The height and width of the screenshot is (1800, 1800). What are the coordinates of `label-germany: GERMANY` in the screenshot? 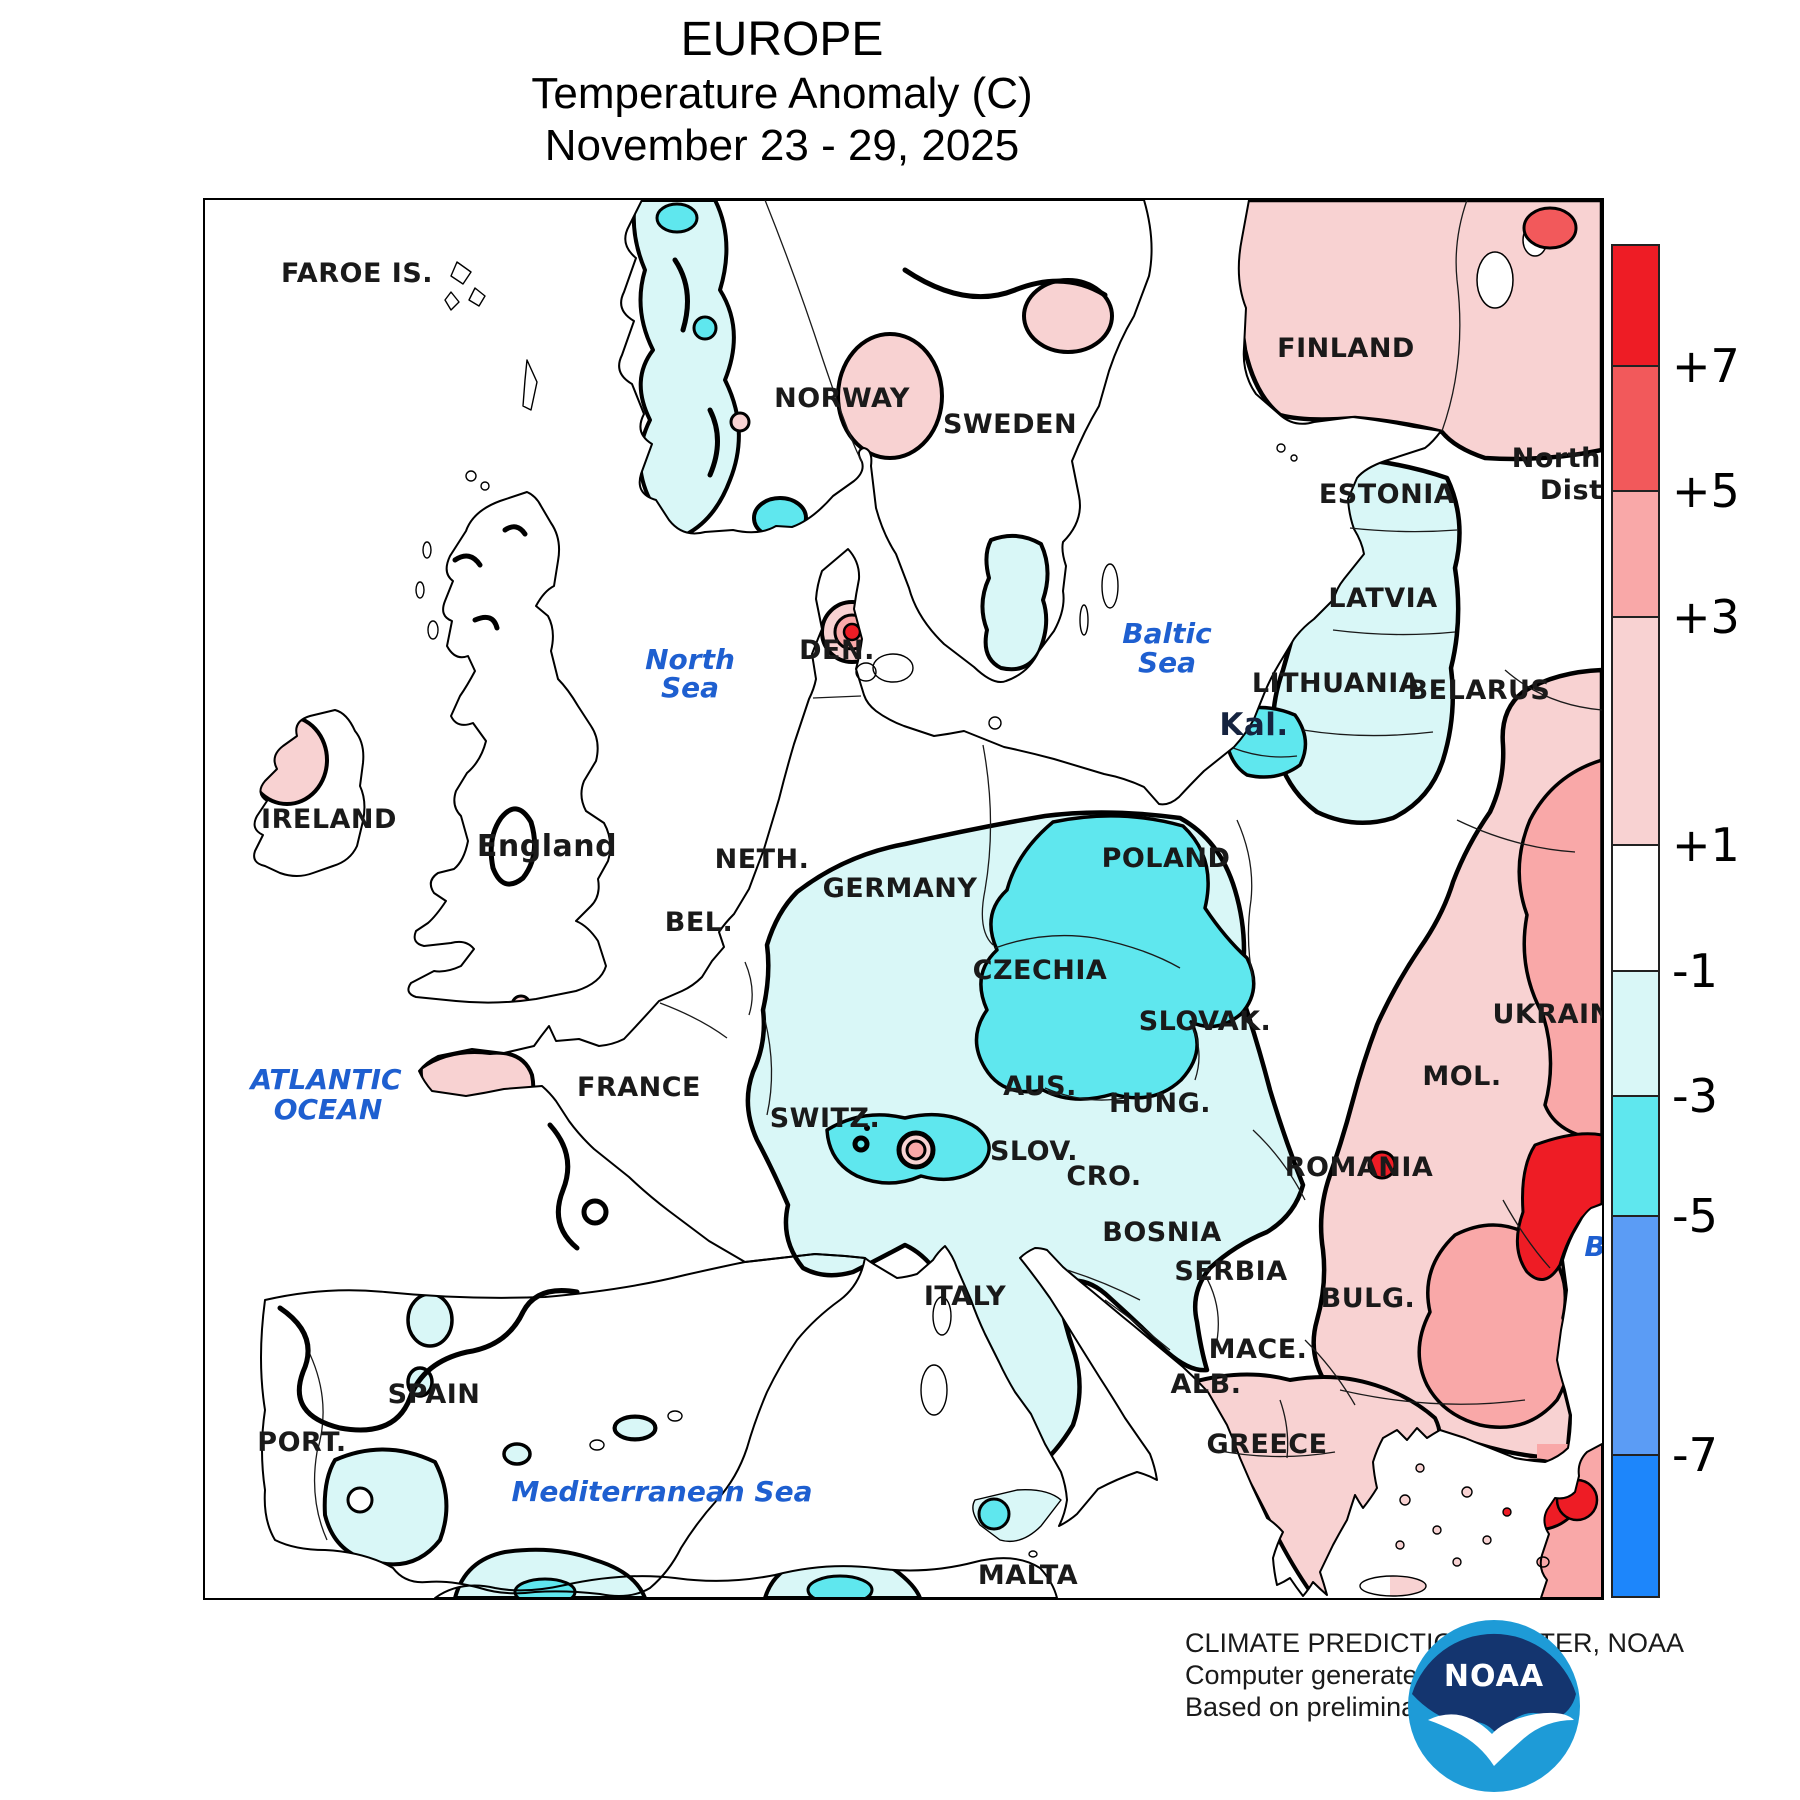 It's located at (900, 888).